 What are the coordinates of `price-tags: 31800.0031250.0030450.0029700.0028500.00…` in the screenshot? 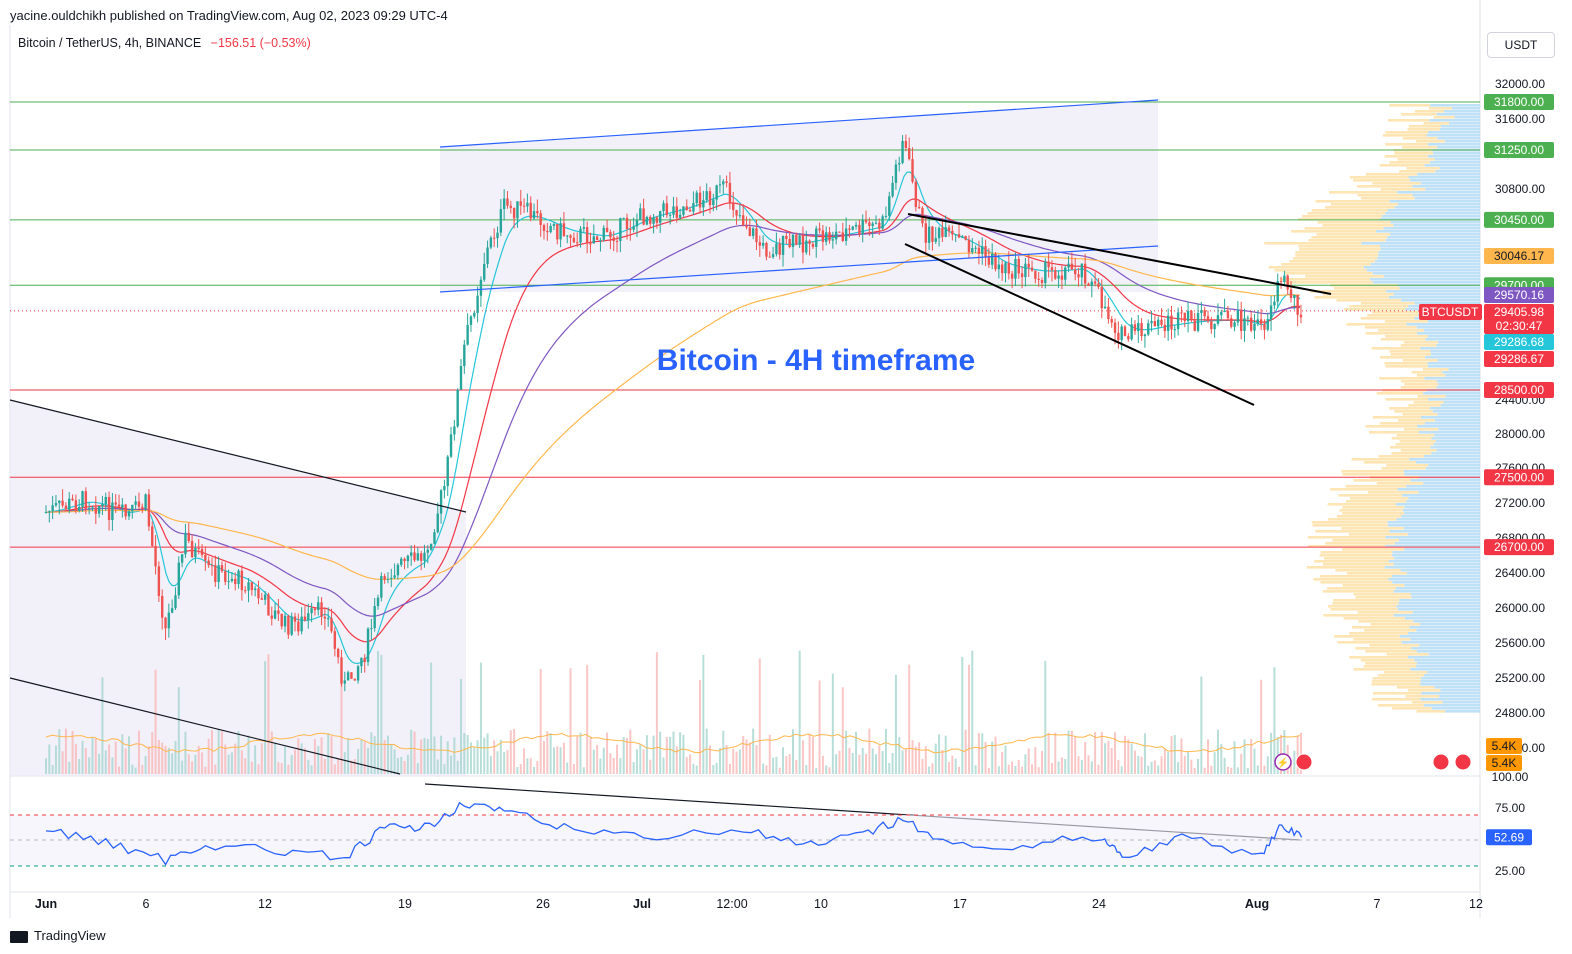 It's located at (1486, 470).